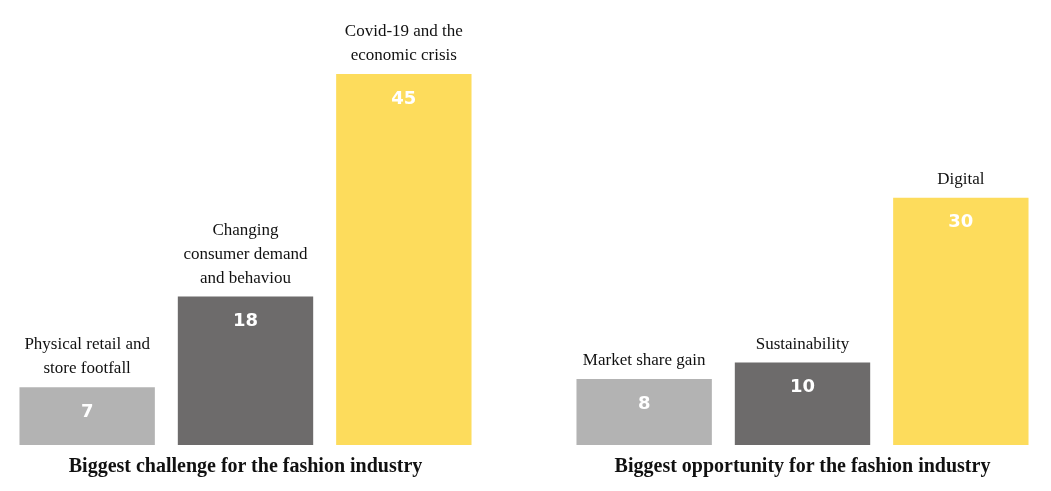  I want to click on x-tick-label: Sustainability, so click(802, 343).